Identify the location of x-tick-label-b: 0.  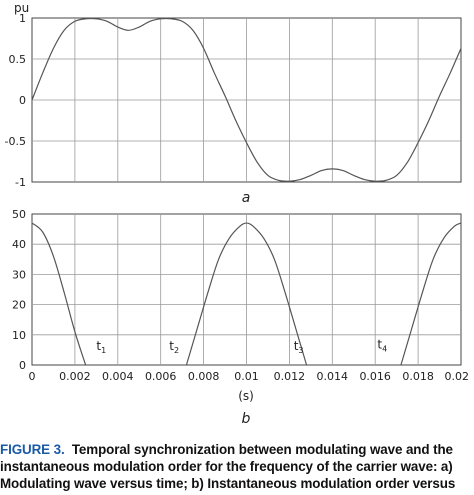
(32, 376).